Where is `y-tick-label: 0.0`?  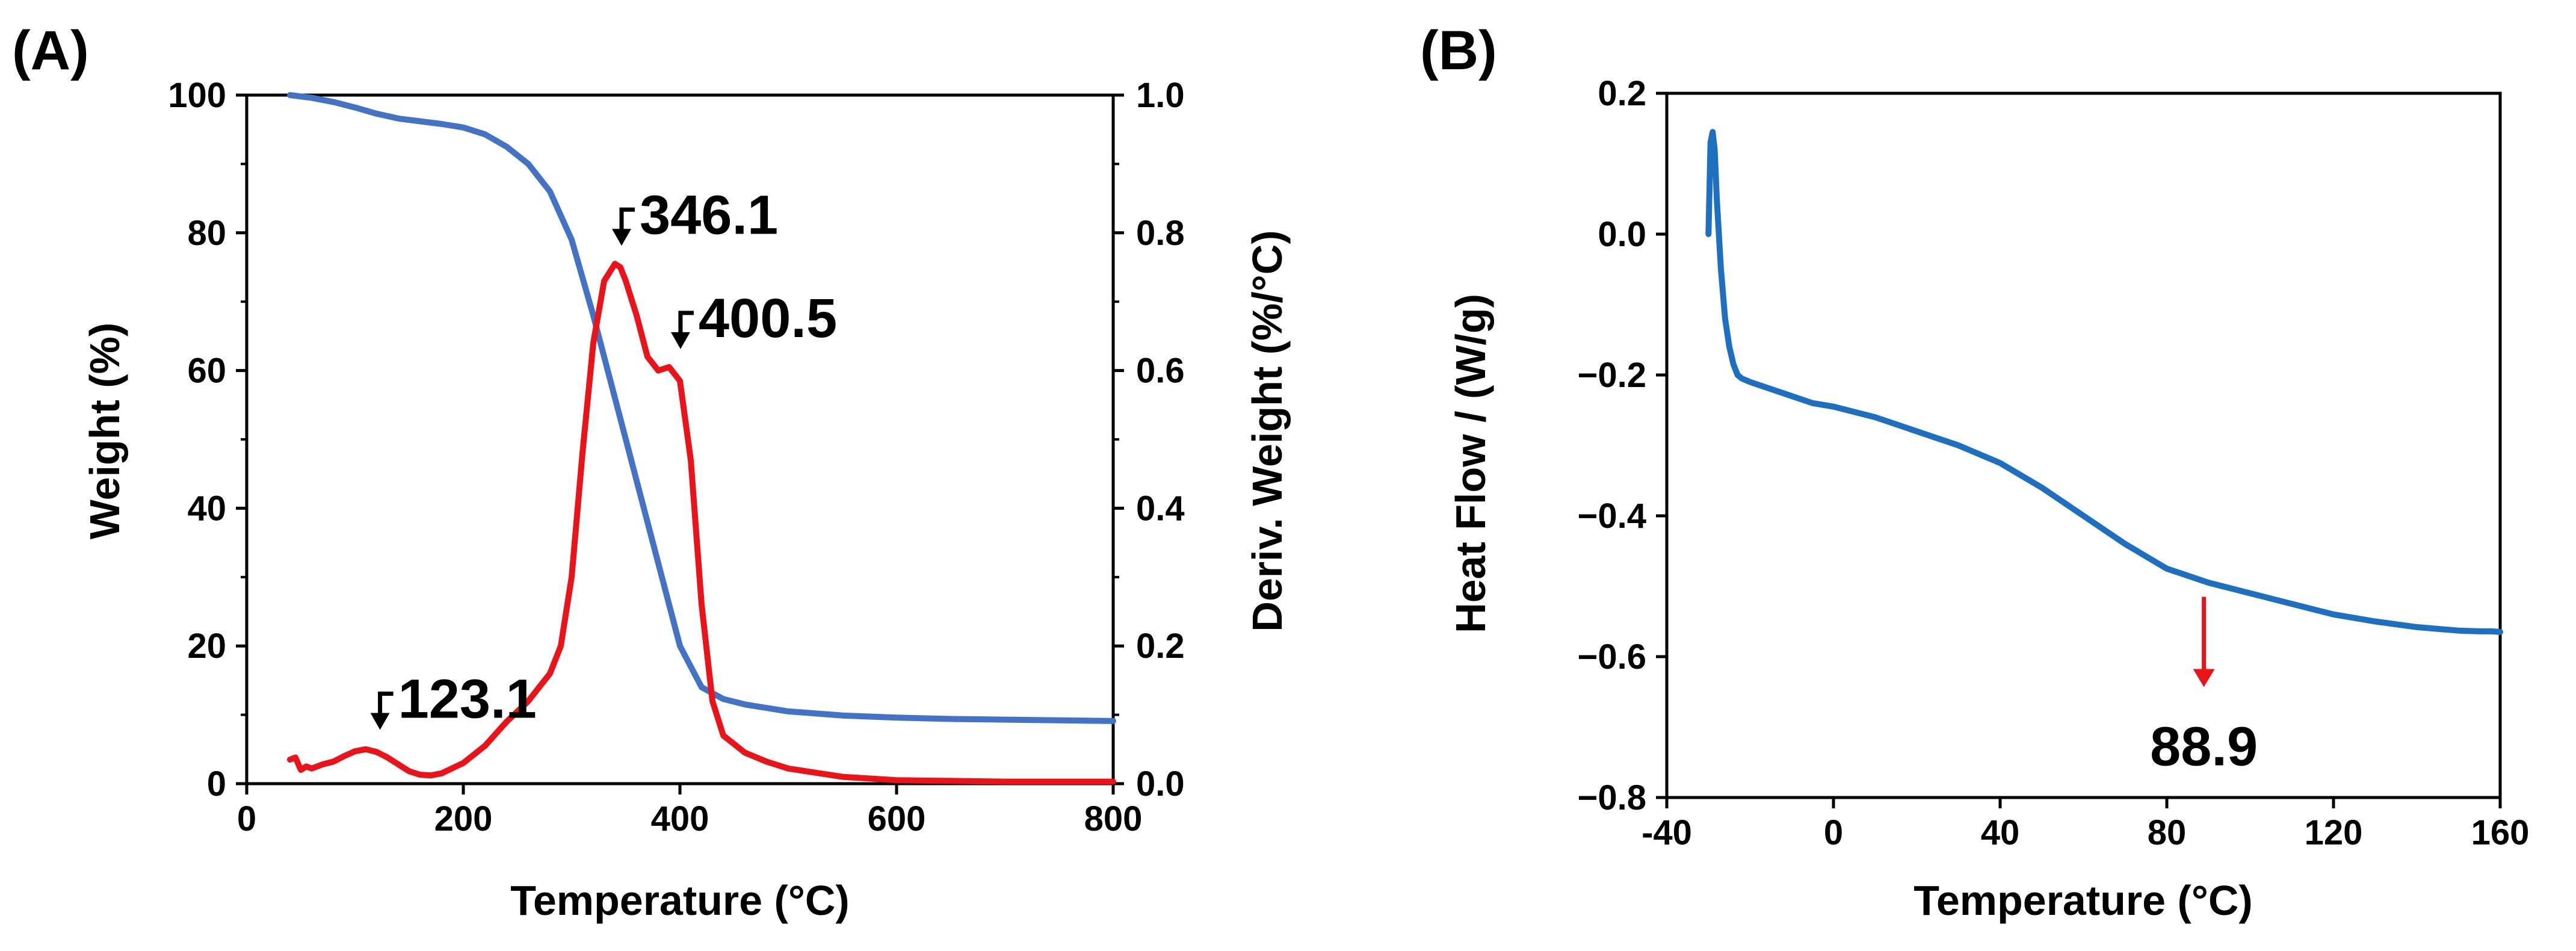 y-tick-label: 0.0 is located at coordinates (1622, 234).